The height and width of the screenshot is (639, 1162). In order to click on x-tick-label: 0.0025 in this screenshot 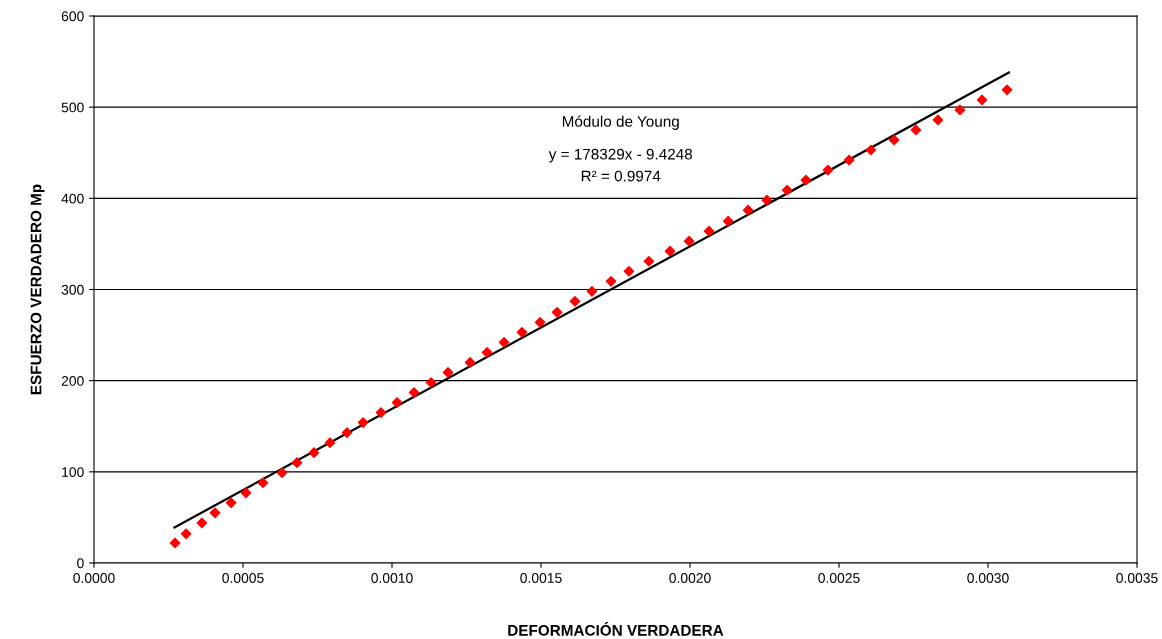, I will do `click(839, 578)`.